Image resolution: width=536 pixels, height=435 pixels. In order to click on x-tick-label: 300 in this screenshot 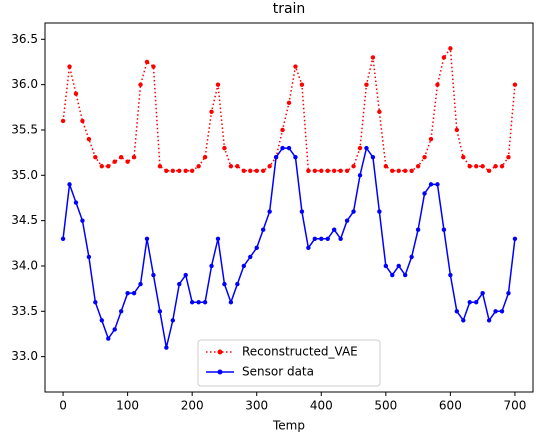, I will do `click(256, 406)`.